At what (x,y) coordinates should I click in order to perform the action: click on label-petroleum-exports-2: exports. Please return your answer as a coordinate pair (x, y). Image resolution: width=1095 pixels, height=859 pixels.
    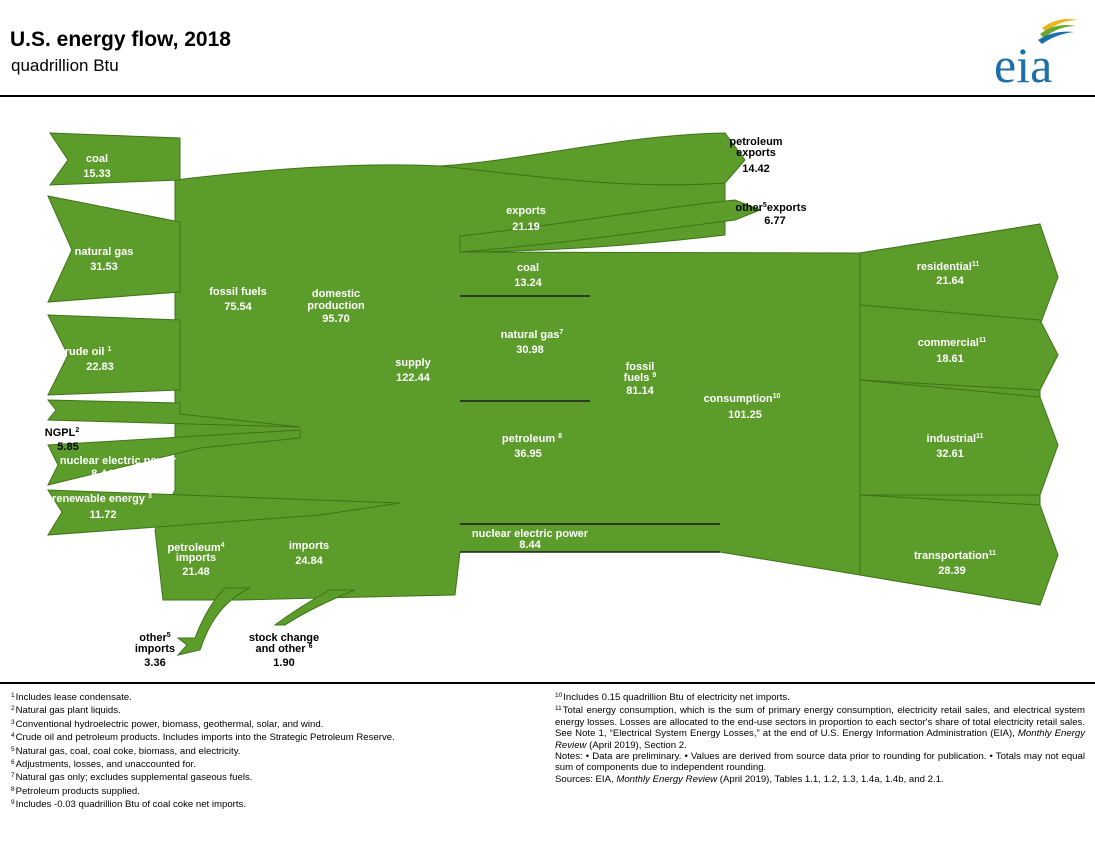
    Looking at the image, I should click on (756, 153).